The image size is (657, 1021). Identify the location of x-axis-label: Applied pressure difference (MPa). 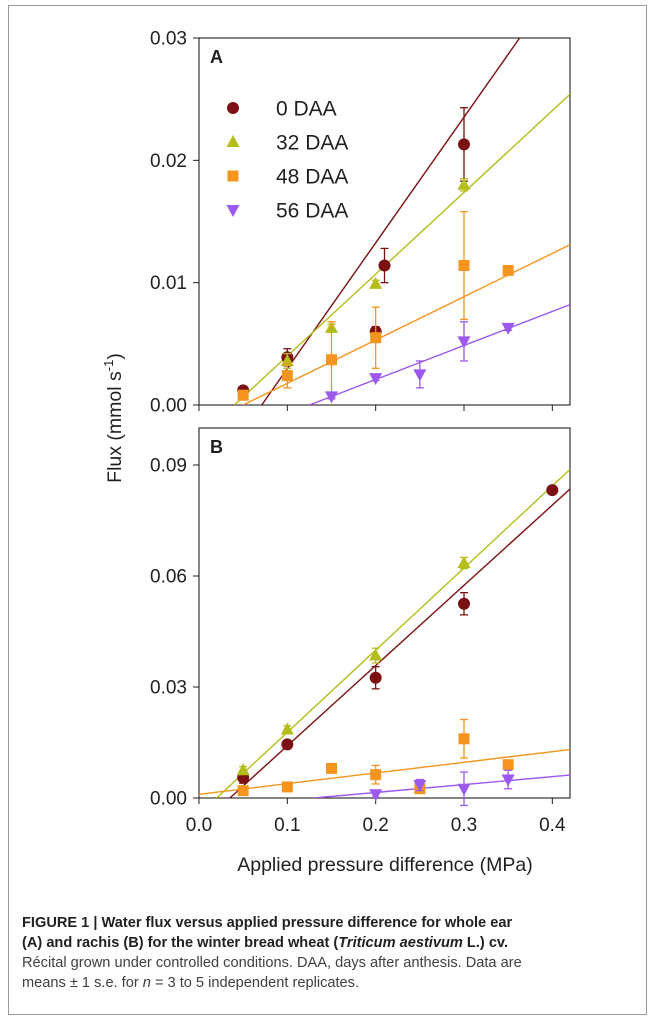
(385, 865).